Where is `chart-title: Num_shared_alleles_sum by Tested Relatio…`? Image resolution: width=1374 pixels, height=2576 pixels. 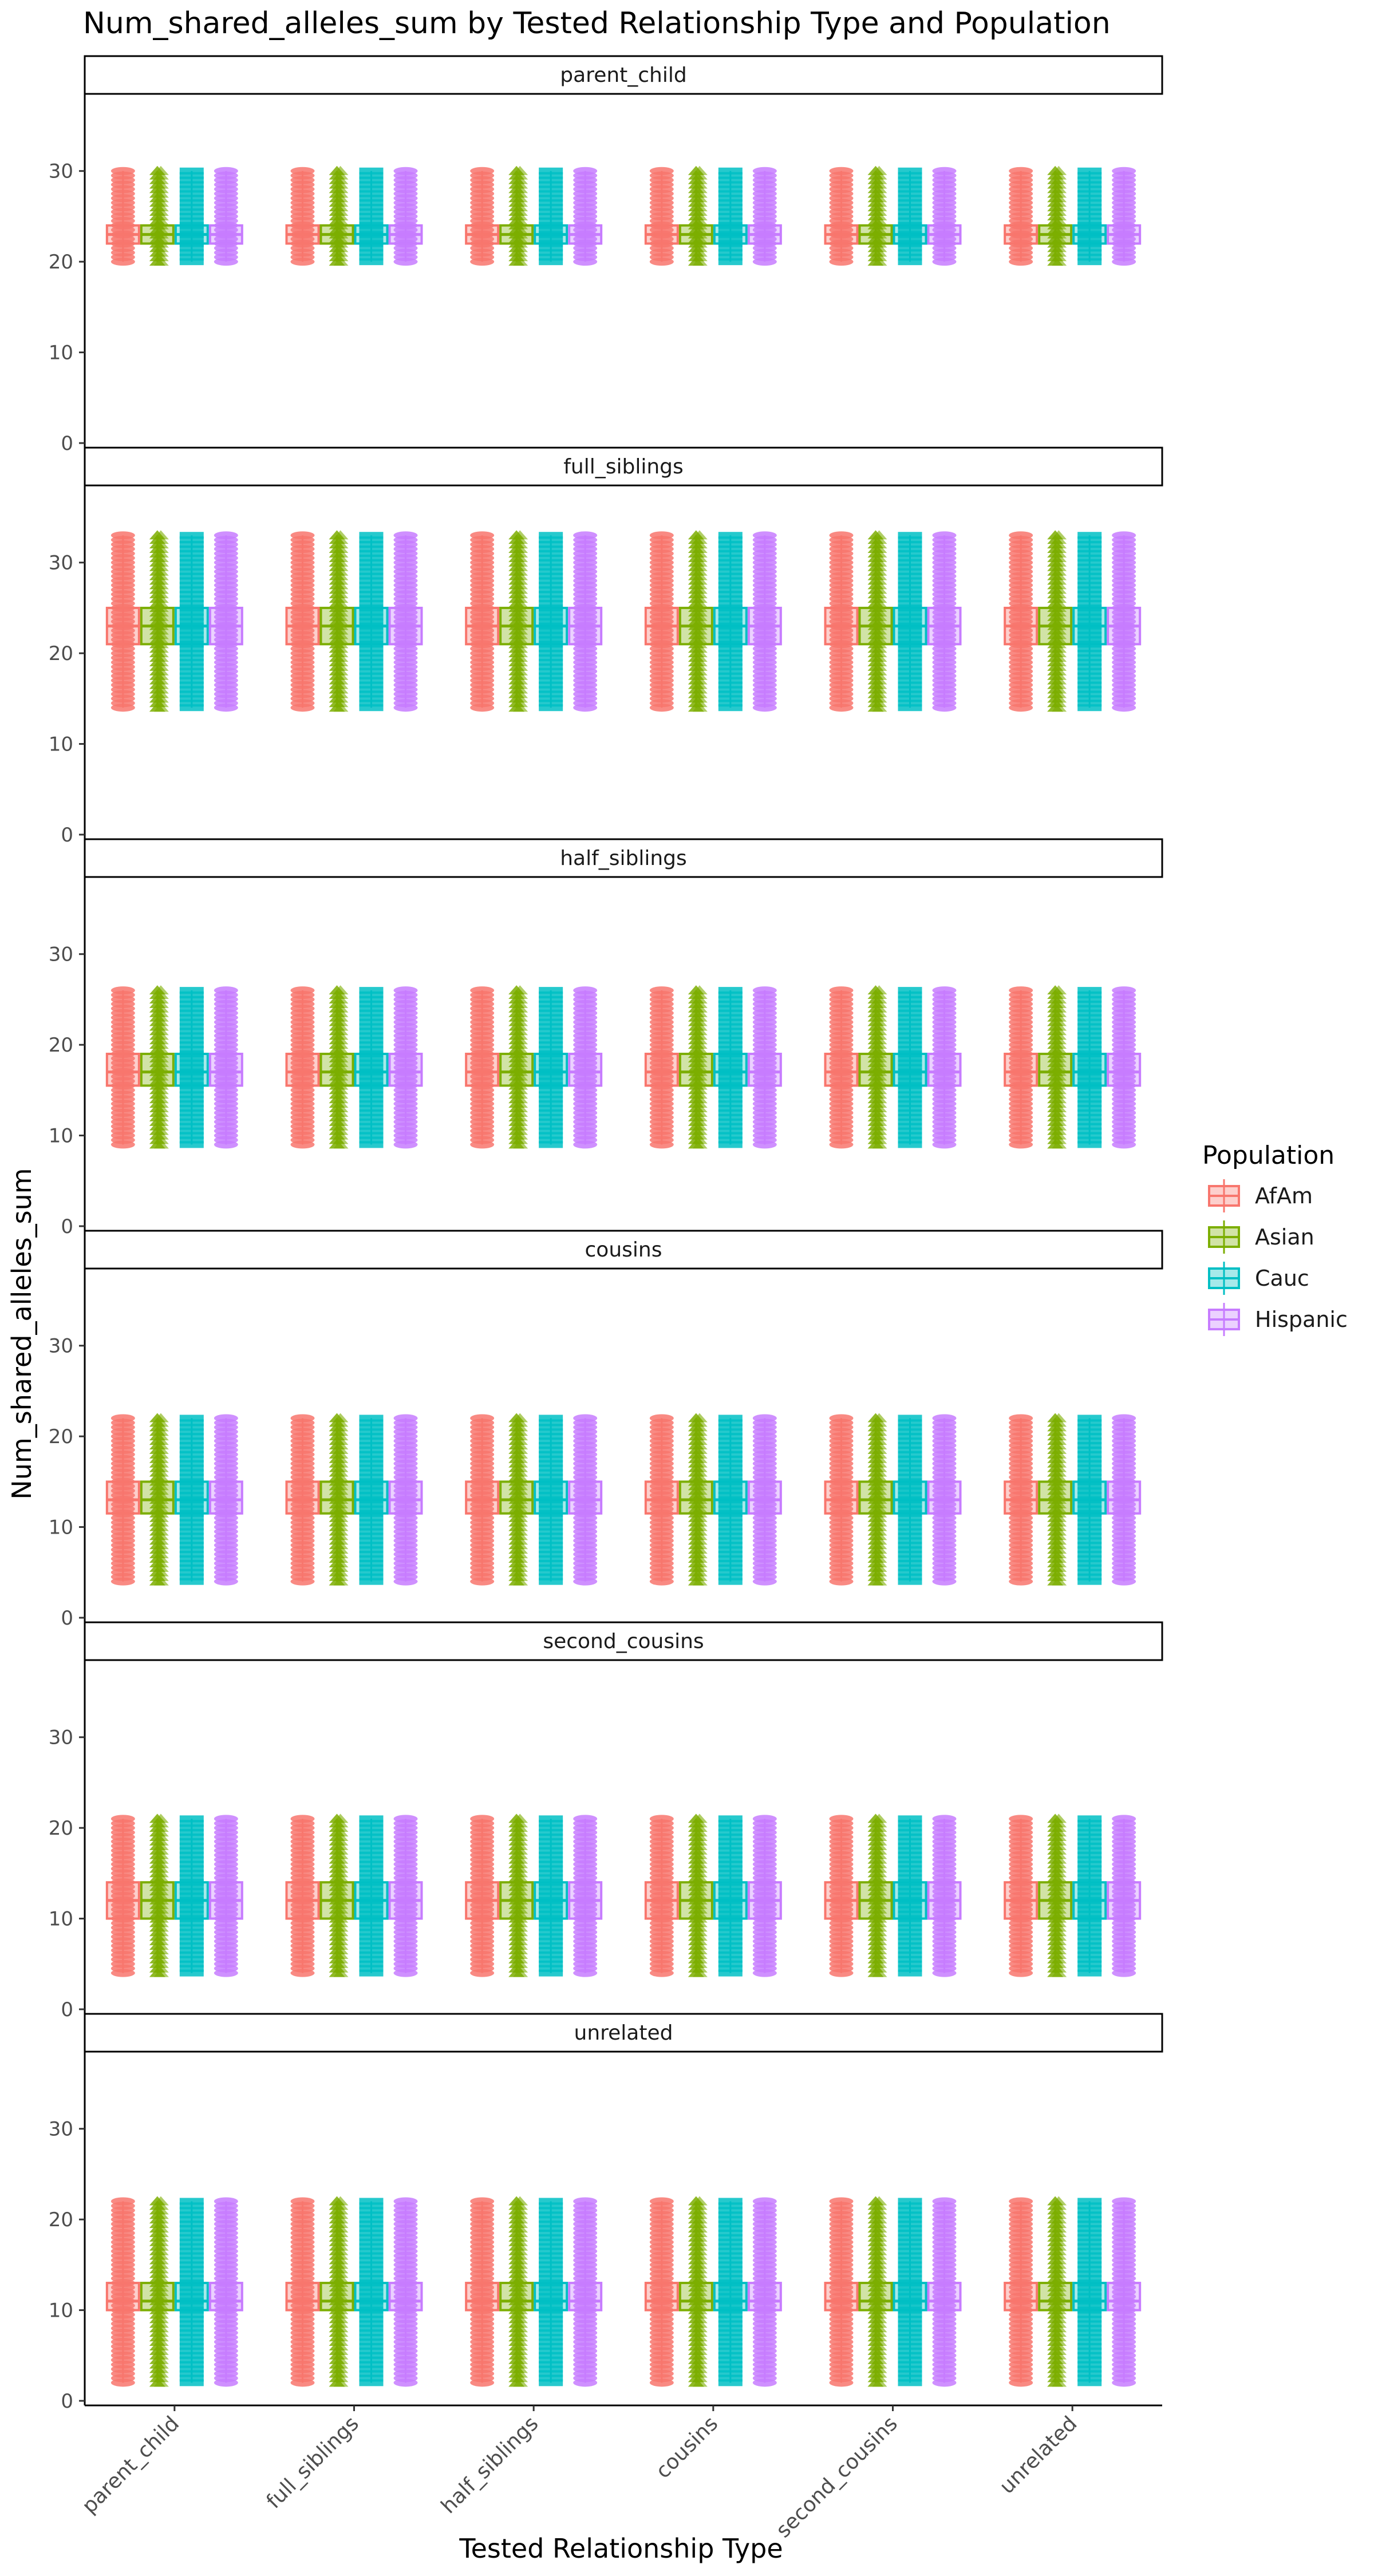 chart-title: Num_shared_alleles_sum by Tested Relatio… is located at coordinates (597, 23).